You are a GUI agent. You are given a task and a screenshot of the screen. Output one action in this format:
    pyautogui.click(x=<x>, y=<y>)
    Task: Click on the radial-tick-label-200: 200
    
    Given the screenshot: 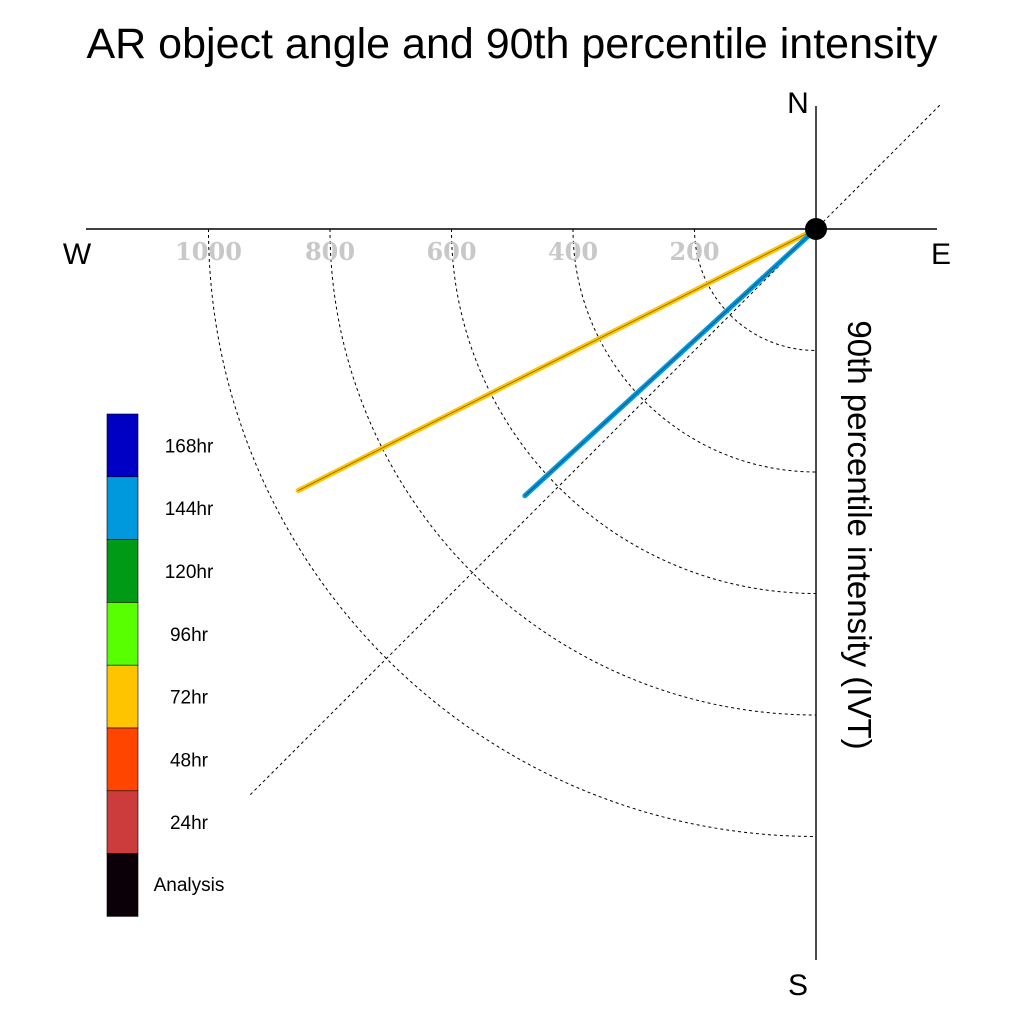 What is the action you would take?
    pyautogui.click(x=694, y=251)
    